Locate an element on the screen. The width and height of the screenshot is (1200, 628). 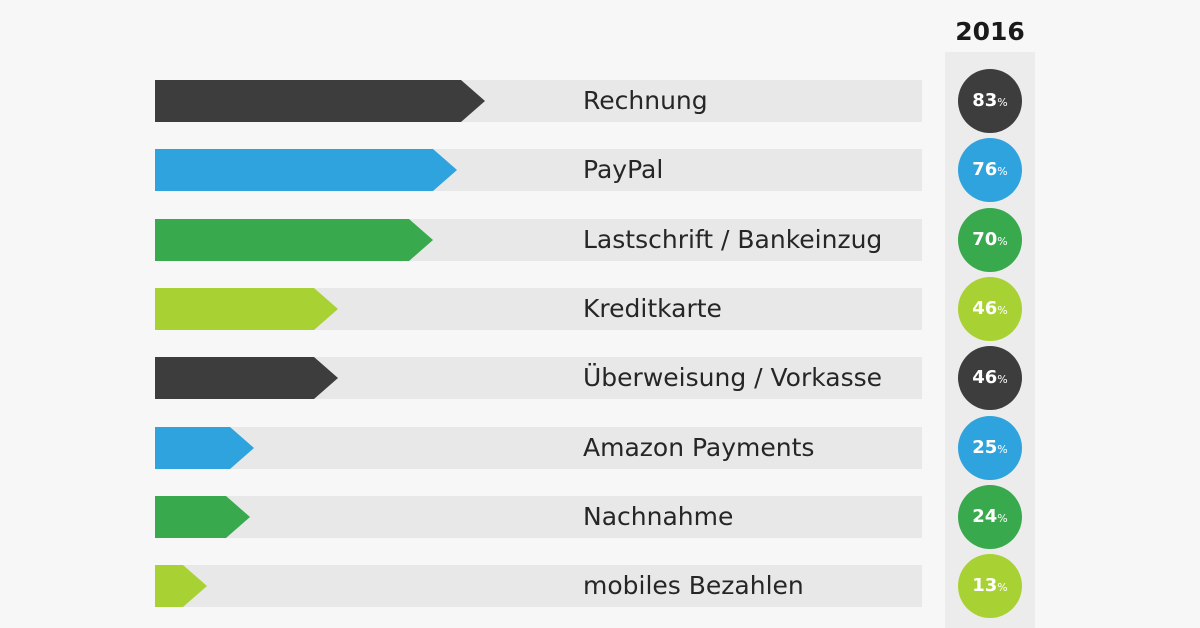
chart-row: Rechnung 83% is located at coordinates (600, 101).